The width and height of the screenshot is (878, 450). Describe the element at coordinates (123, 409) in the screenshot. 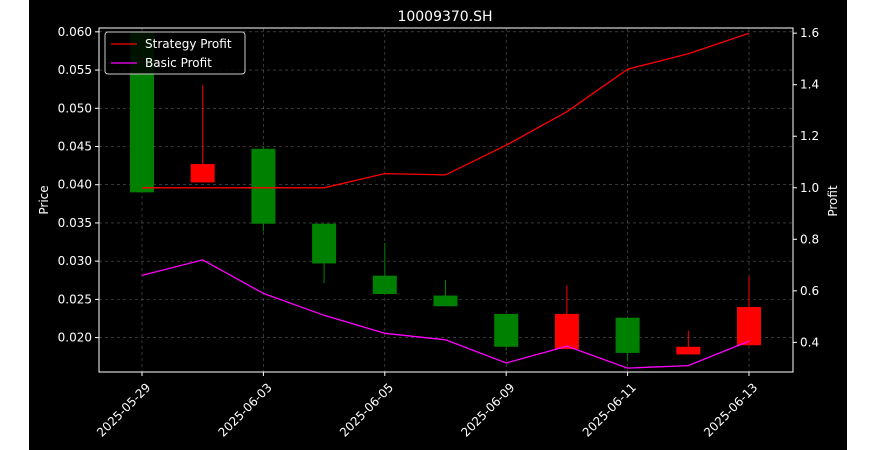

I see `x-tick-label-0: 2025-05-29` at that location.